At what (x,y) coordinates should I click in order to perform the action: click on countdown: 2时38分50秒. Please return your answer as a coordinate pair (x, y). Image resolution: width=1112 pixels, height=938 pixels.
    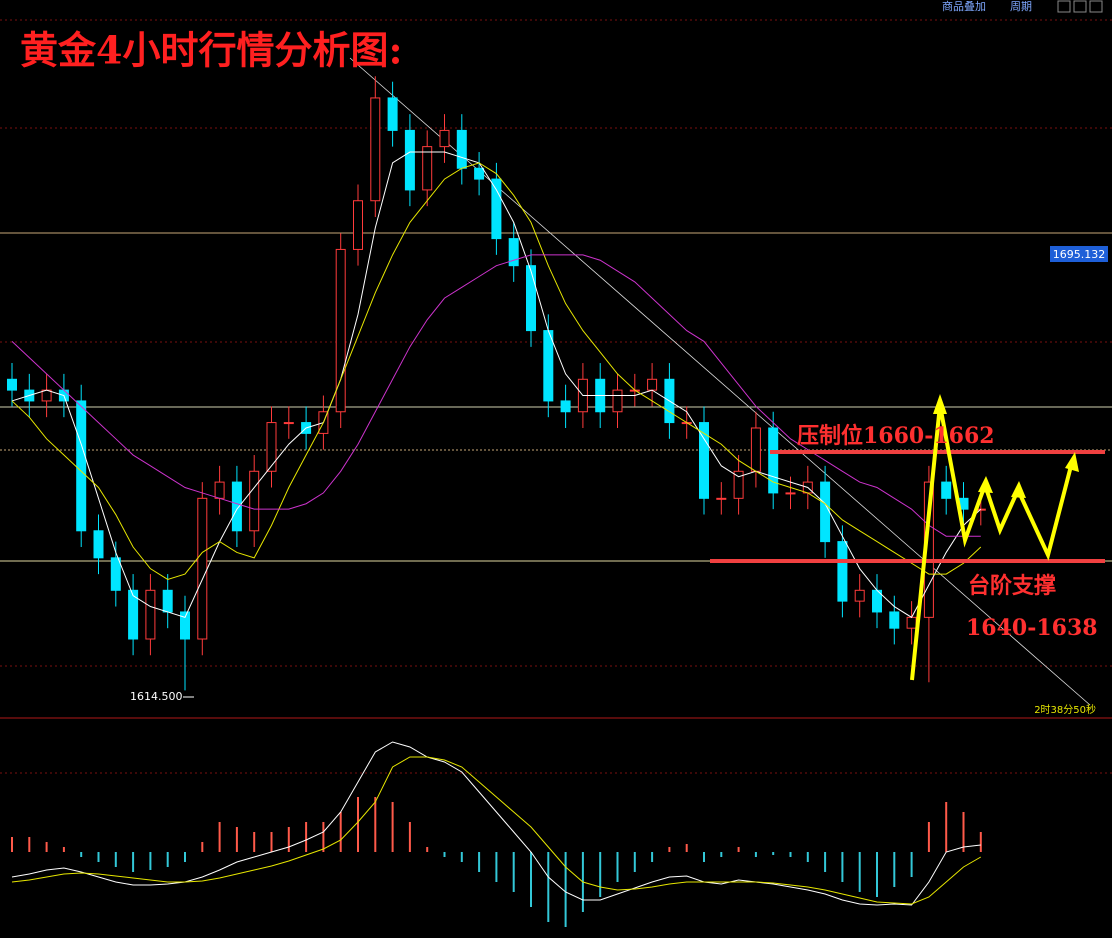
    Looking at the image, I should click on (1065, 709).